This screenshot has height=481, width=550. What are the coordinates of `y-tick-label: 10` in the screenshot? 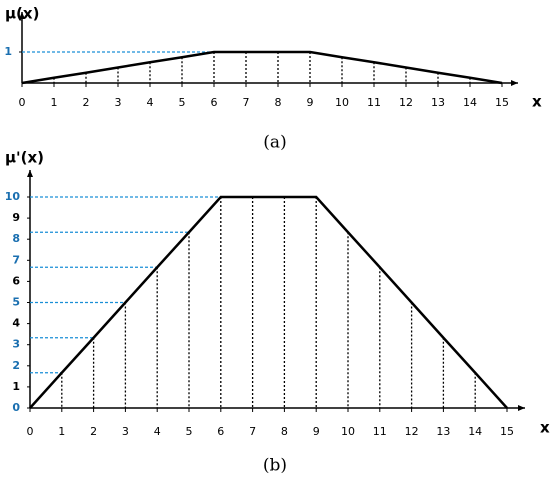 It's located at (13, 196).